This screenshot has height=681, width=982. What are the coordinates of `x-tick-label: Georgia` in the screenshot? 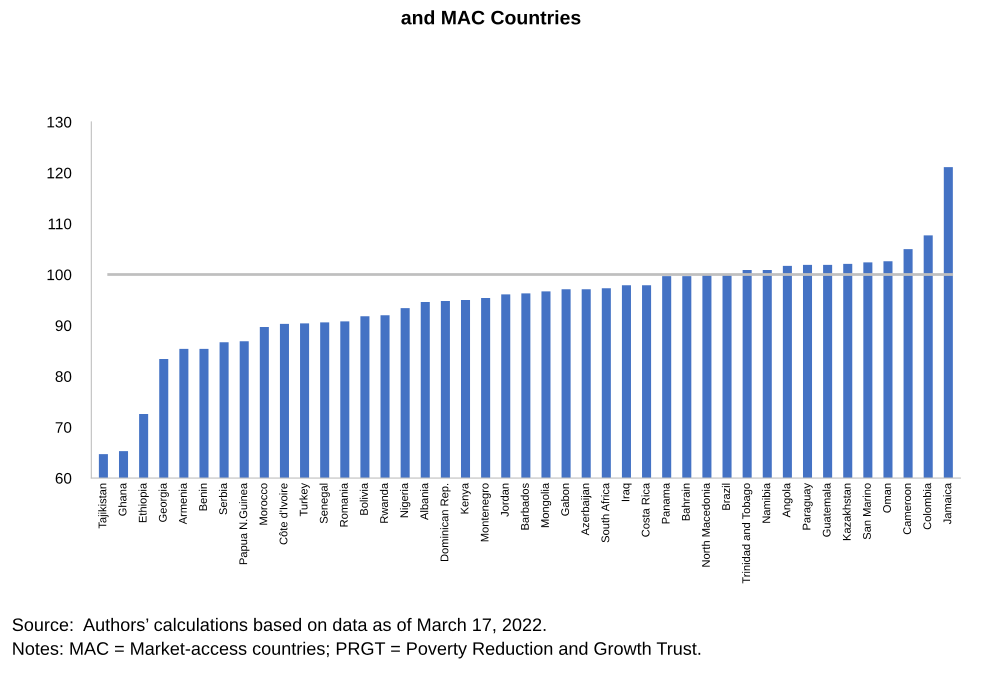 It's located at (163, 502).